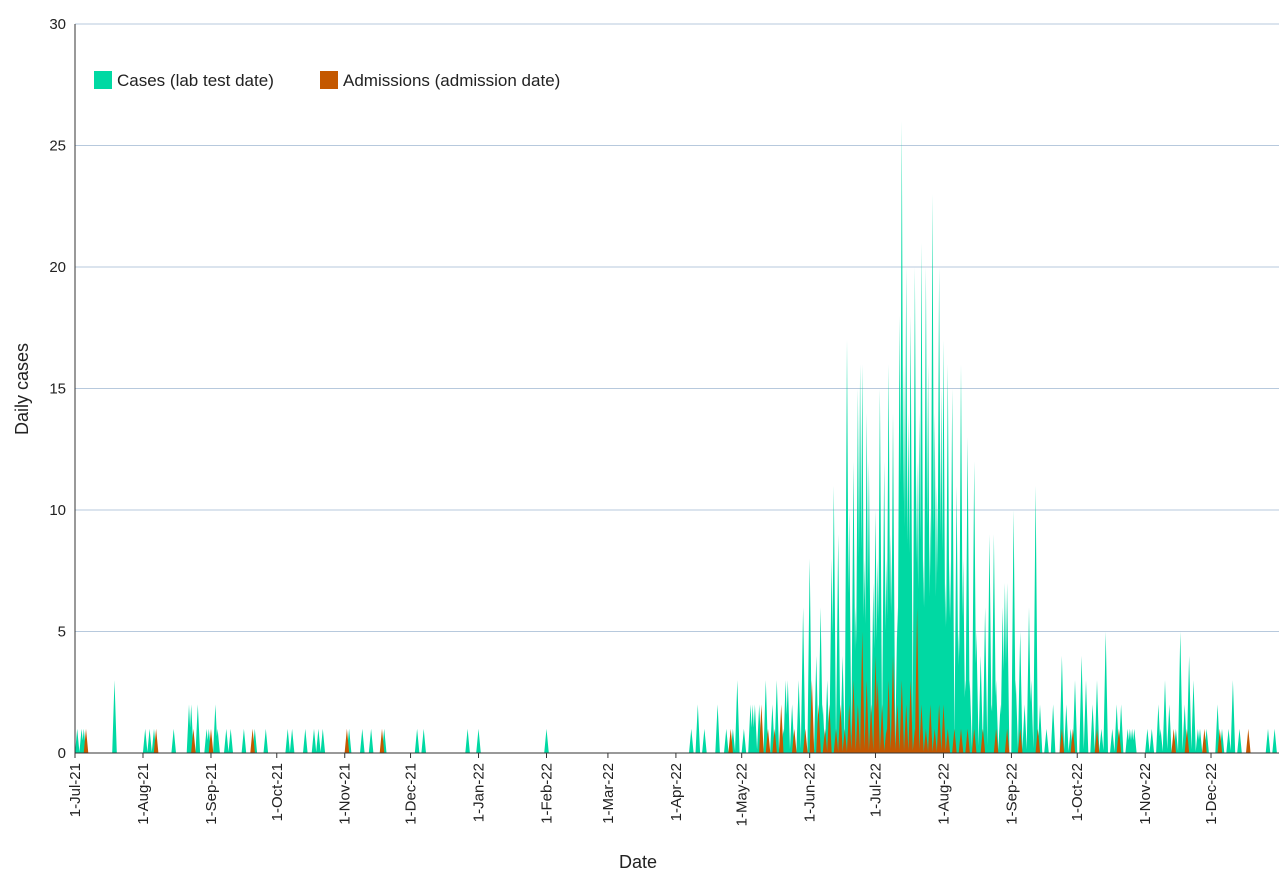 Image resolution: width=1281 pixels, height=877 pixels. Describe the element at coordinates (547, 793) in the screenshot. I see `x-tick-label: 1-Feb-22` at that location.